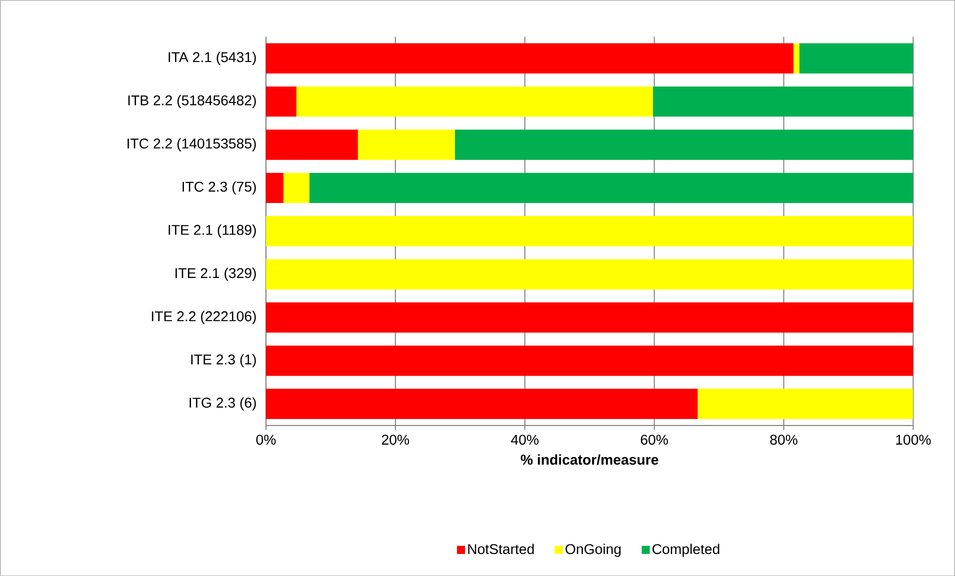  What do you see at coordinates (223, 361) in the screenshot?
I see `y-tick-label: ITE 2.3 (1)` at bounding box center [223, 361].